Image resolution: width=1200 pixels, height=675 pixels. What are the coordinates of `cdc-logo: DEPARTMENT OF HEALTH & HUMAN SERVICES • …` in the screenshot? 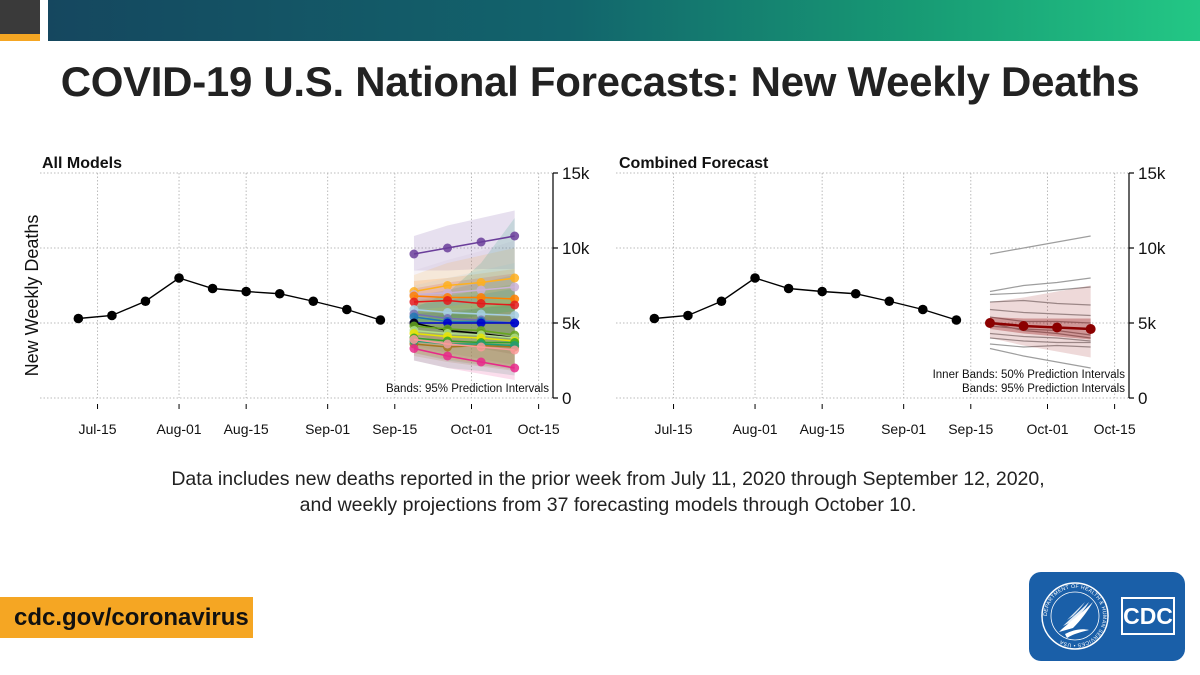 It's located at (1107, 616).